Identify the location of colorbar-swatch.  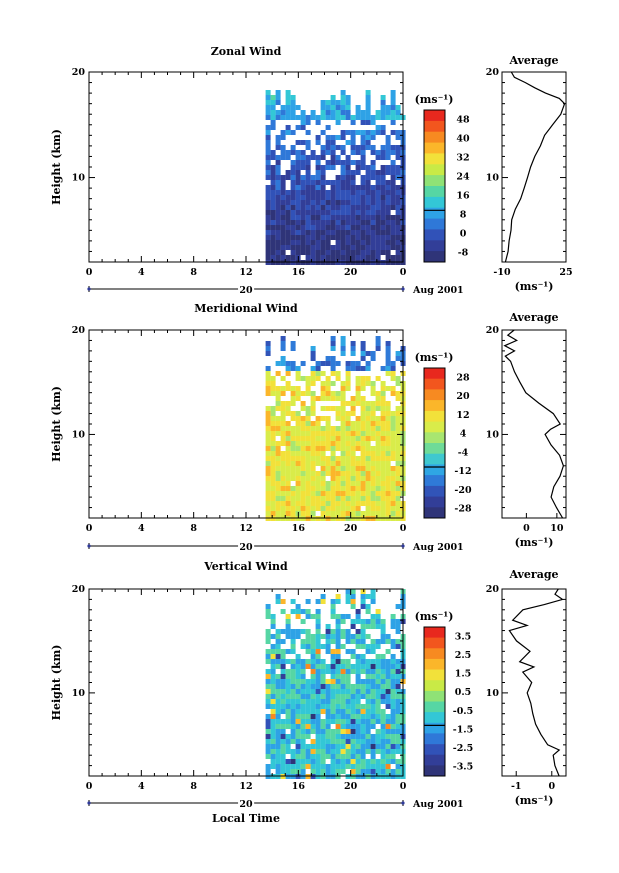
(434, 643).